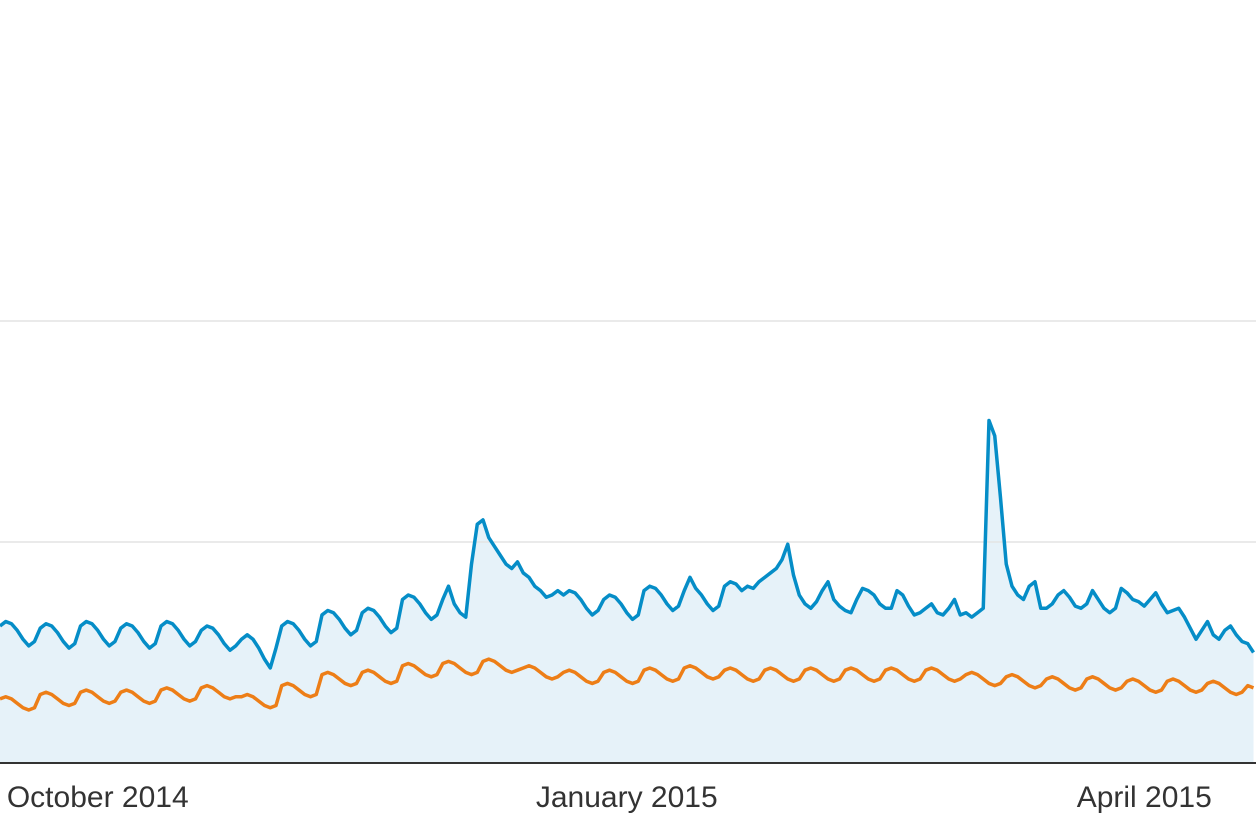 This screenshot has width=1256, height=830. What do you see at coordinates (98, 797) in the screenshot?
I see `x-tick-label: October 2014` at bounding box center [98, 797].